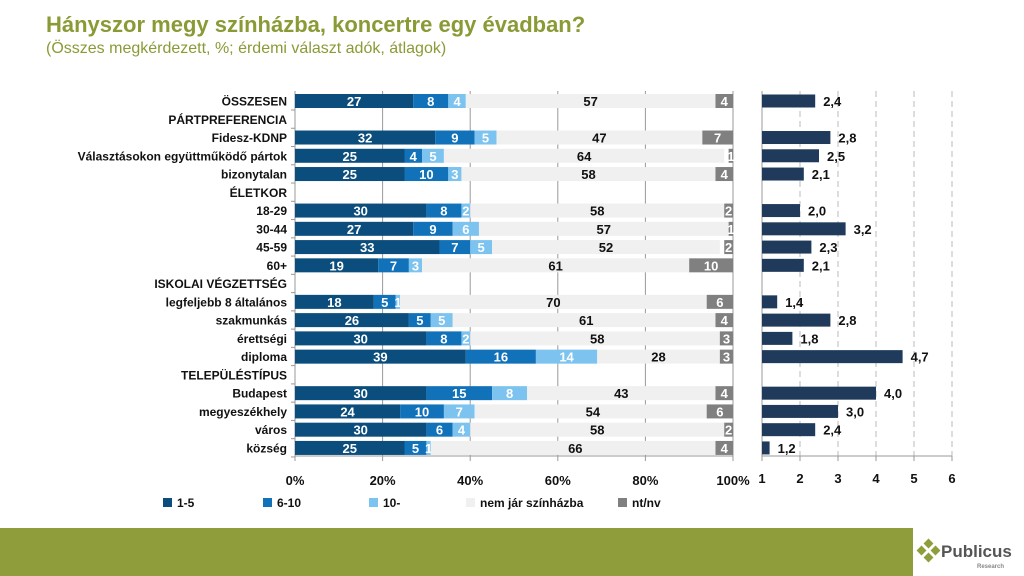 The width and height of the screenshot is (1024, 576). What do you see at coordinates (426, 174) in the screenshot?
I see `data-label: 10` at bounding box center [426, 174].